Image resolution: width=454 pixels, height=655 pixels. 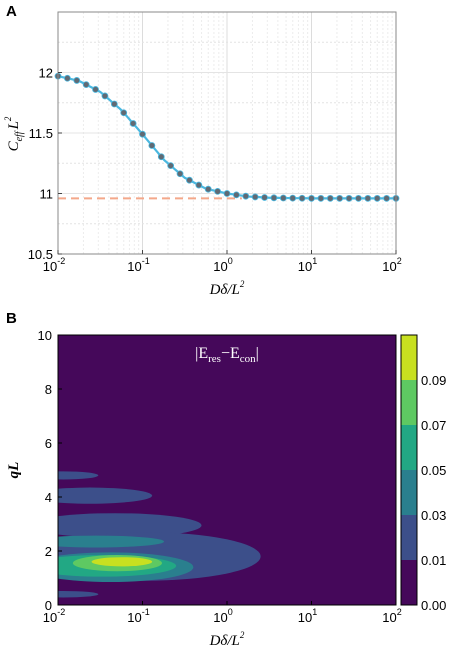 I want to click on colorbar-tick-label: 0.00, so click(x=433, y=605).